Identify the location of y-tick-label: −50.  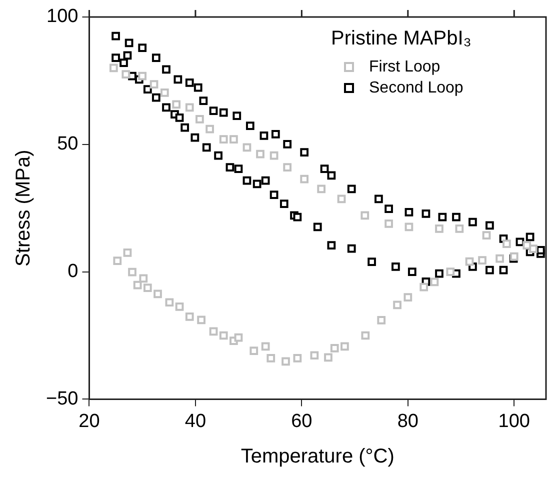
(62, 399).